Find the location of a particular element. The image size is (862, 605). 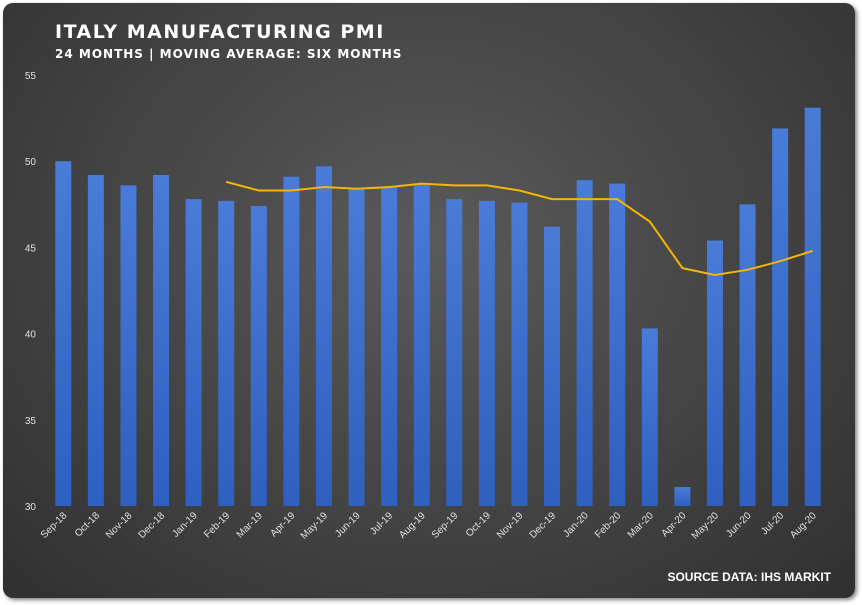

moving-average-line is located at coordinates (519, 228).